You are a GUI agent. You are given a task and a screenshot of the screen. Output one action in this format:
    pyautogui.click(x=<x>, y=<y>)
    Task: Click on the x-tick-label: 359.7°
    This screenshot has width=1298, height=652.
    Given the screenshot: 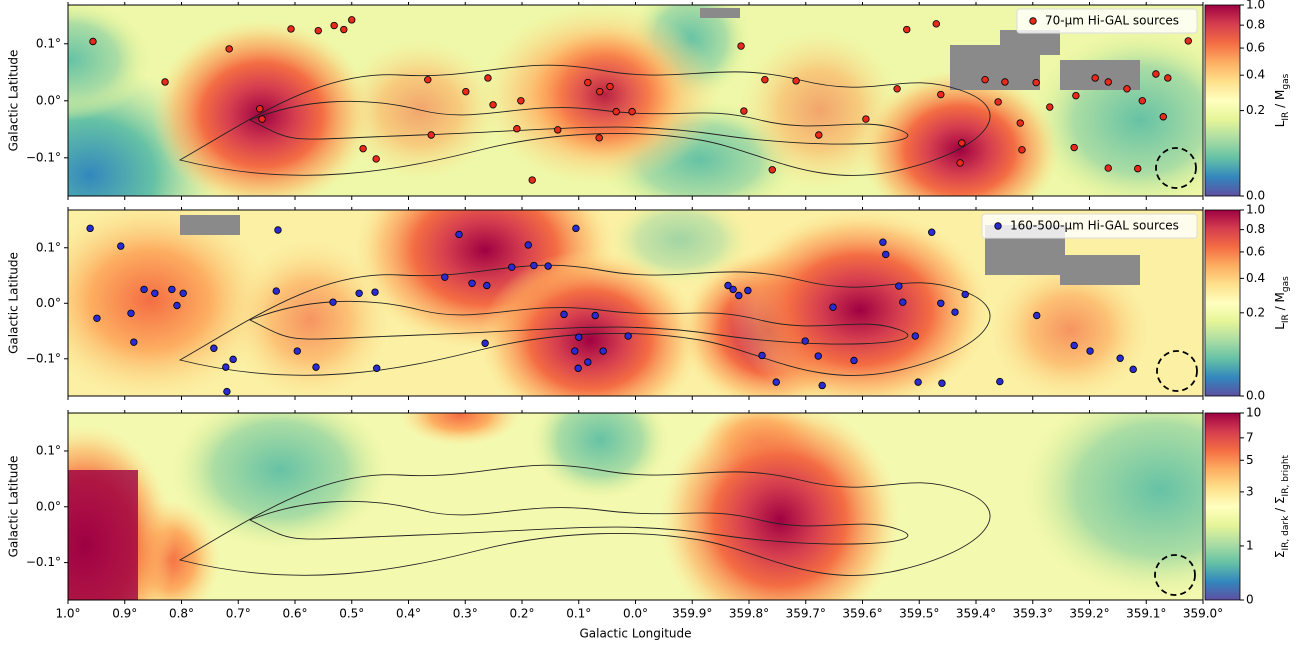 What is the action you would take?
    pyautogui.click(x=806, y=614)
    